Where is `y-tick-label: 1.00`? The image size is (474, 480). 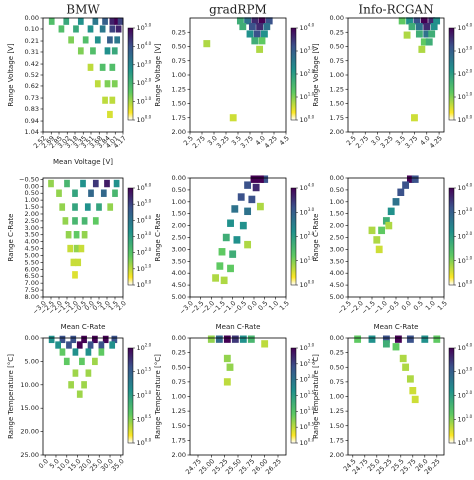 y-tick-label: 1.00 is located at coordinates (179, 397).